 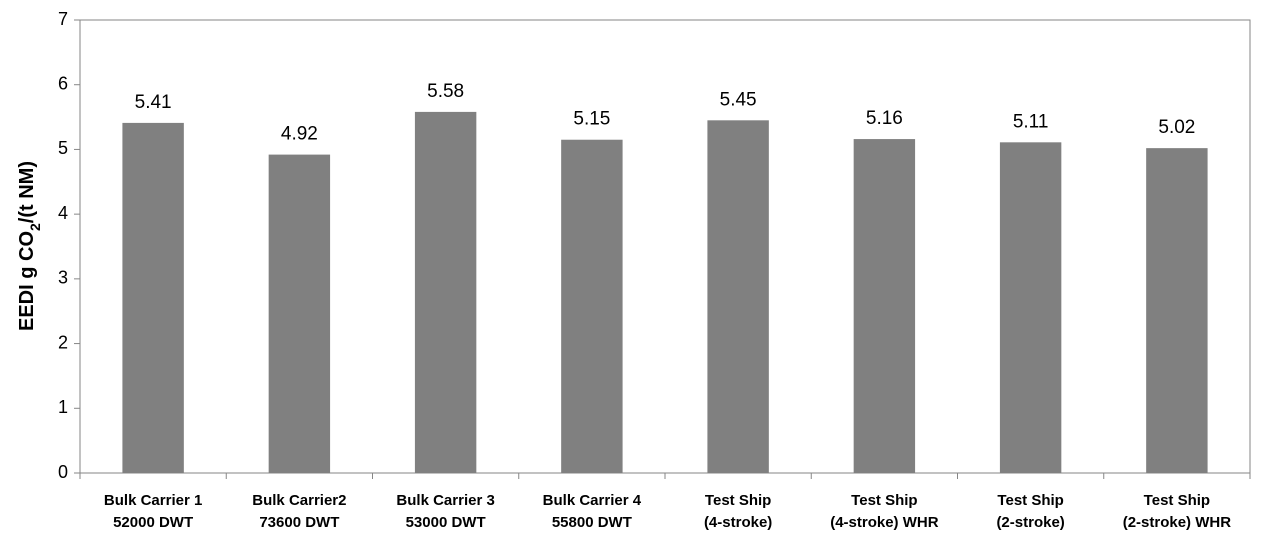 What do you see at coordinates (35, 227) in the screenshot?
I see `y-label-sub: 2` at bounding box center [35, 227].